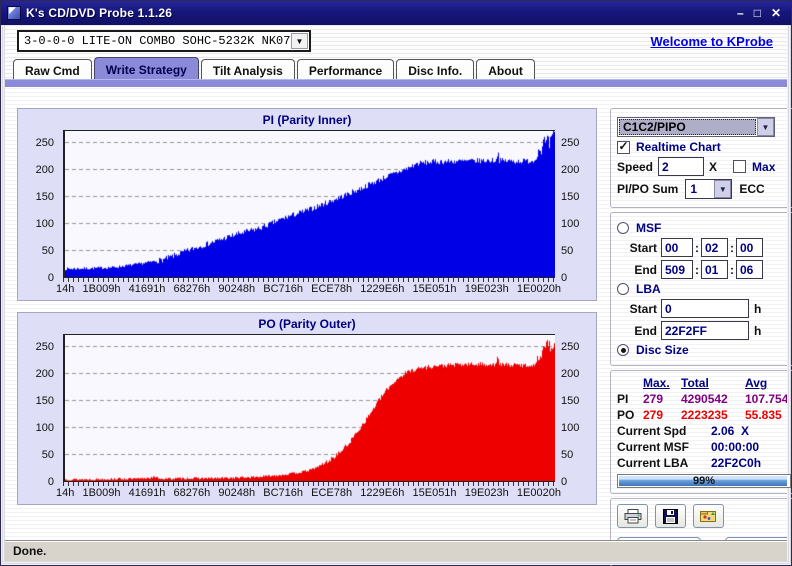  I want to click on pi-xaxis-ticks, so click(309, 280).